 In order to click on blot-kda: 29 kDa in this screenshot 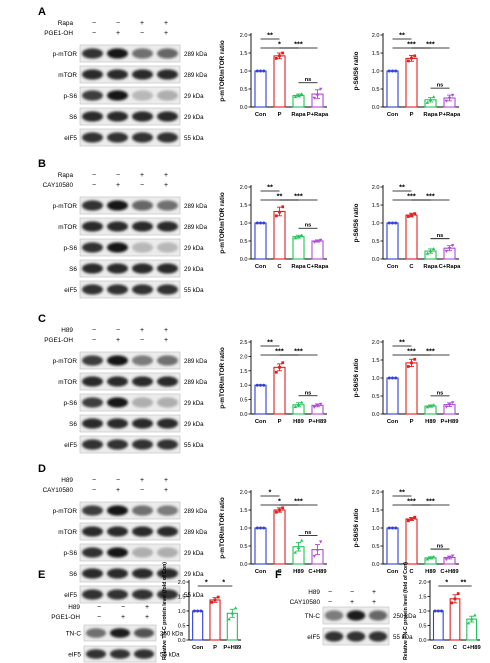, I will do `click(194, 553)`.